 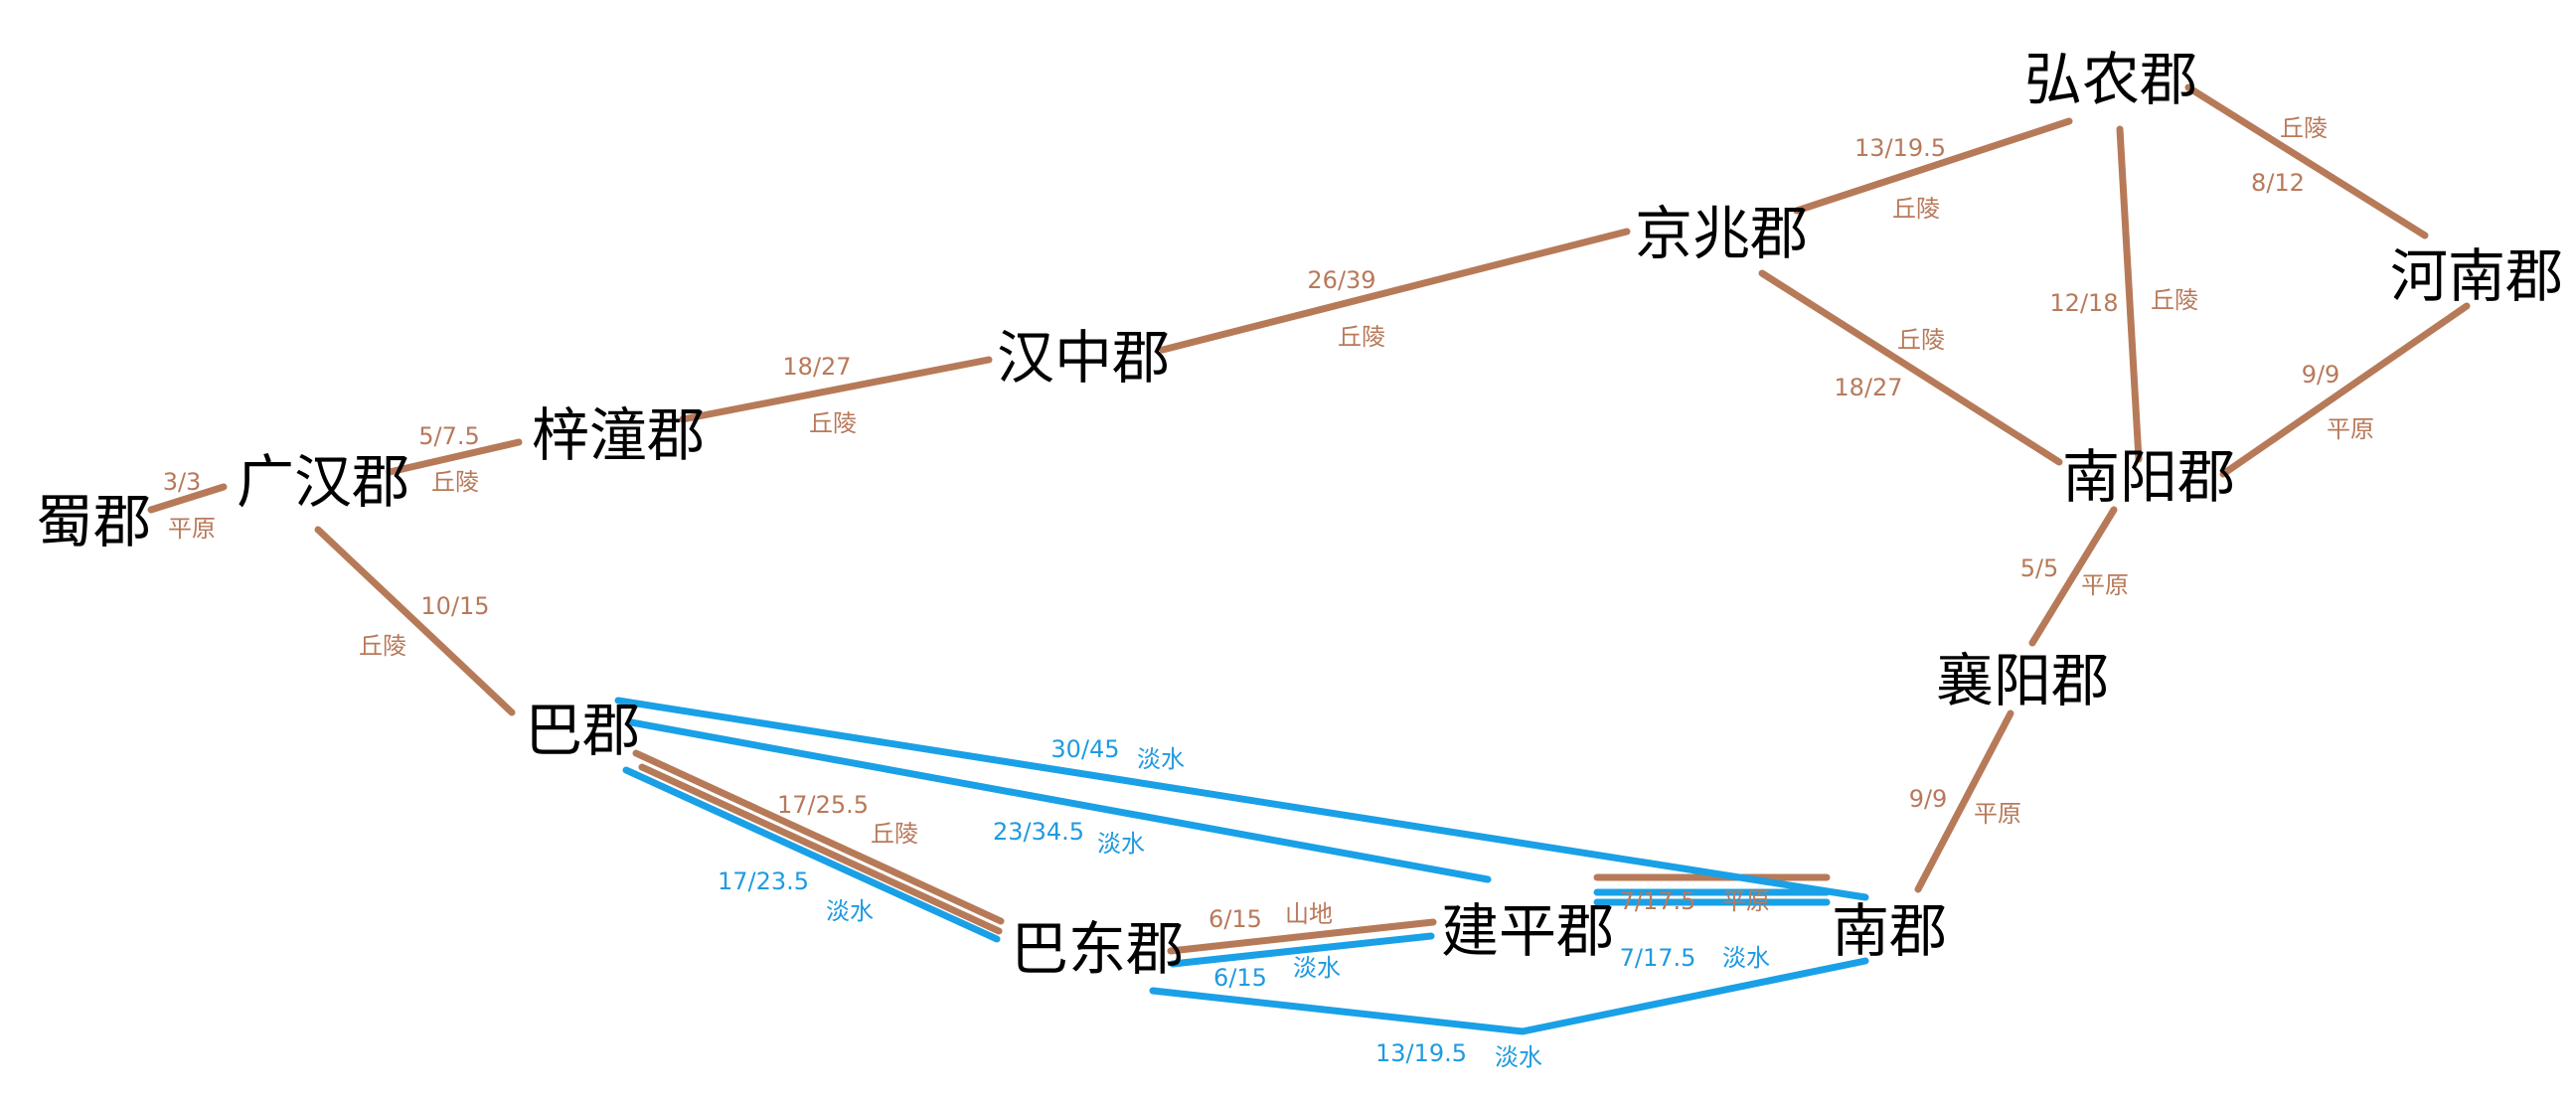 What do you see at coordinates (1527, 931) in the screenshot?
I see `node-jianping: 建平郡` at bounding box center [1527, 931].